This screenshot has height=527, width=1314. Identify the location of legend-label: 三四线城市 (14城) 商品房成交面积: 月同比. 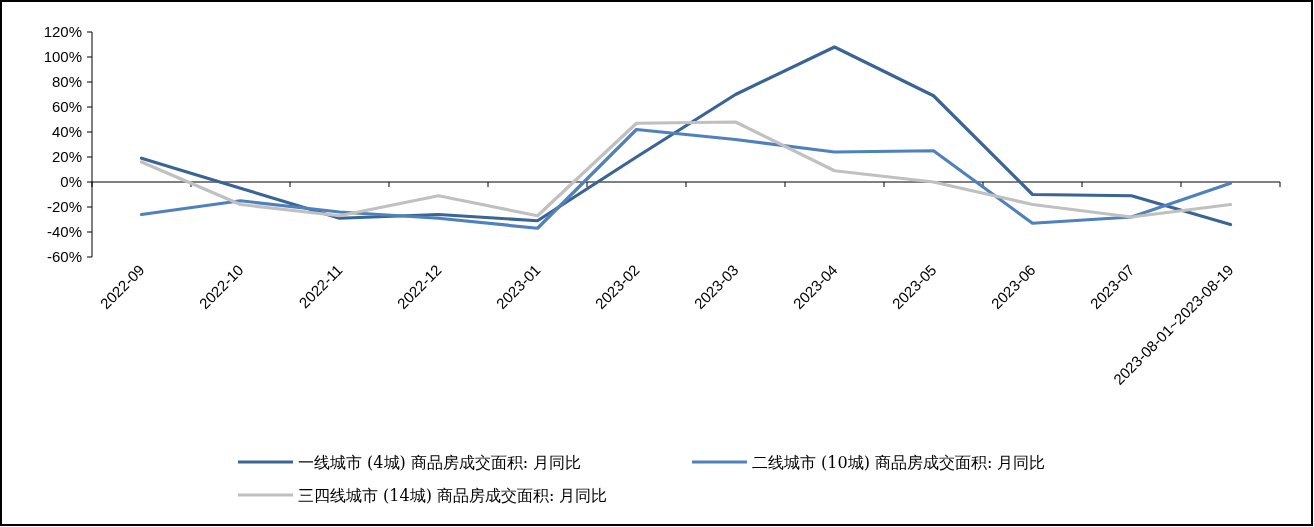
(453, 495).